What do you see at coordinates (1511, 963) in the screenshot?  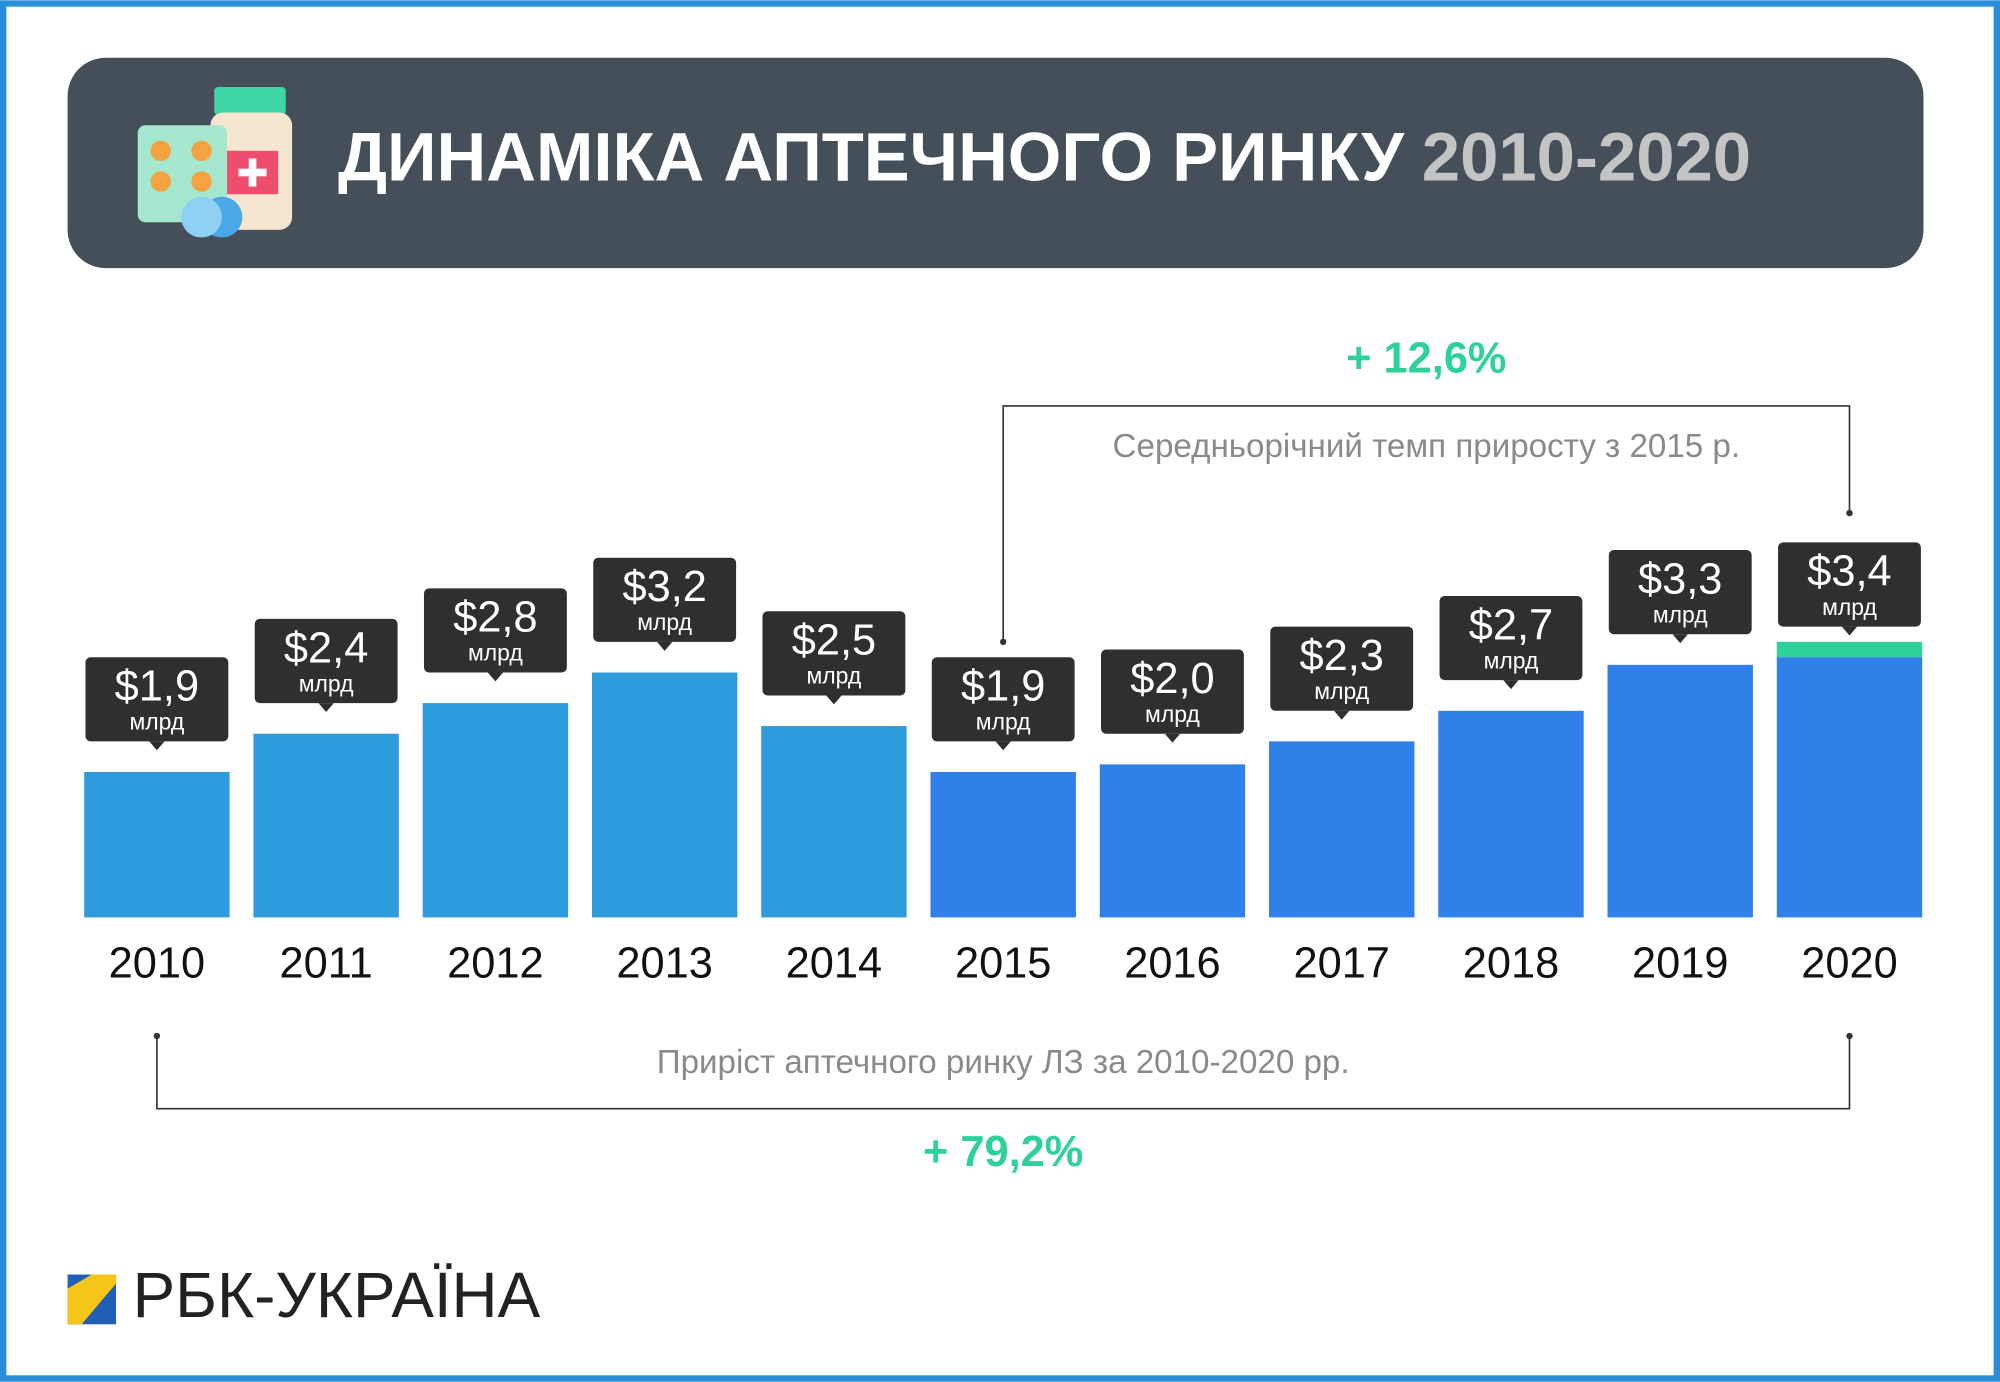 I see `x-tick-label: 2018` at bounding box center [1511, 963].